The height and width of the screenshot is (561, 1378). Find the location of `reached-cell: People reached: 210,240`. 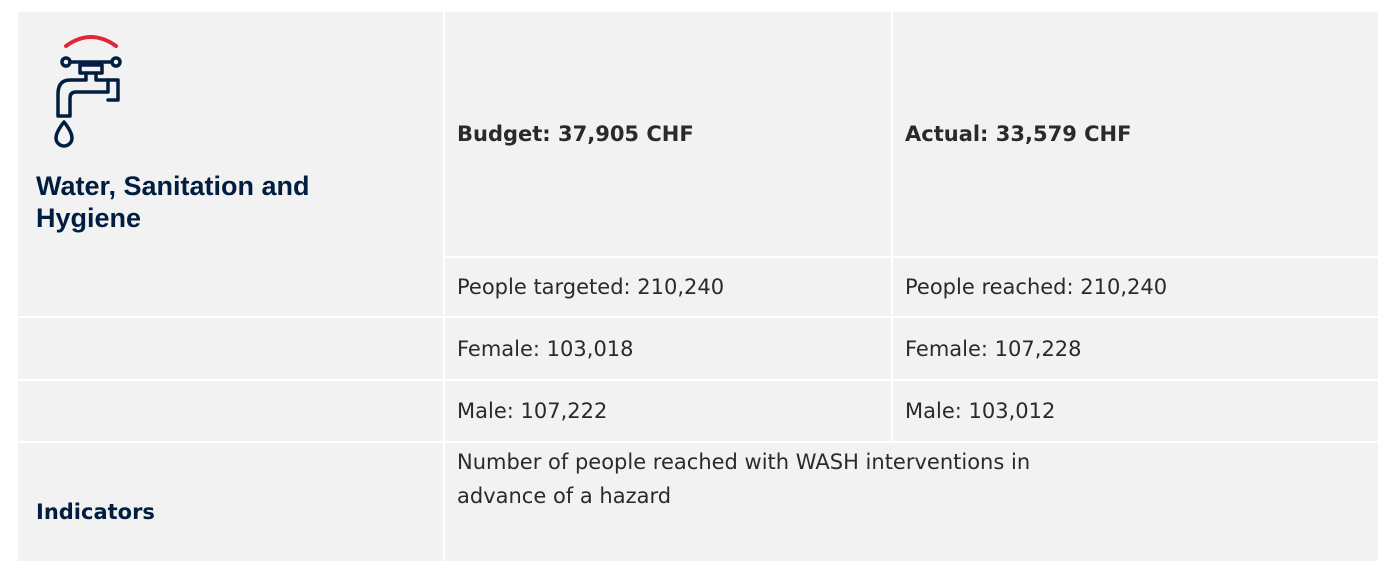

reached-cell: People reached: 210,240 is located at coordinates (1135, 287).